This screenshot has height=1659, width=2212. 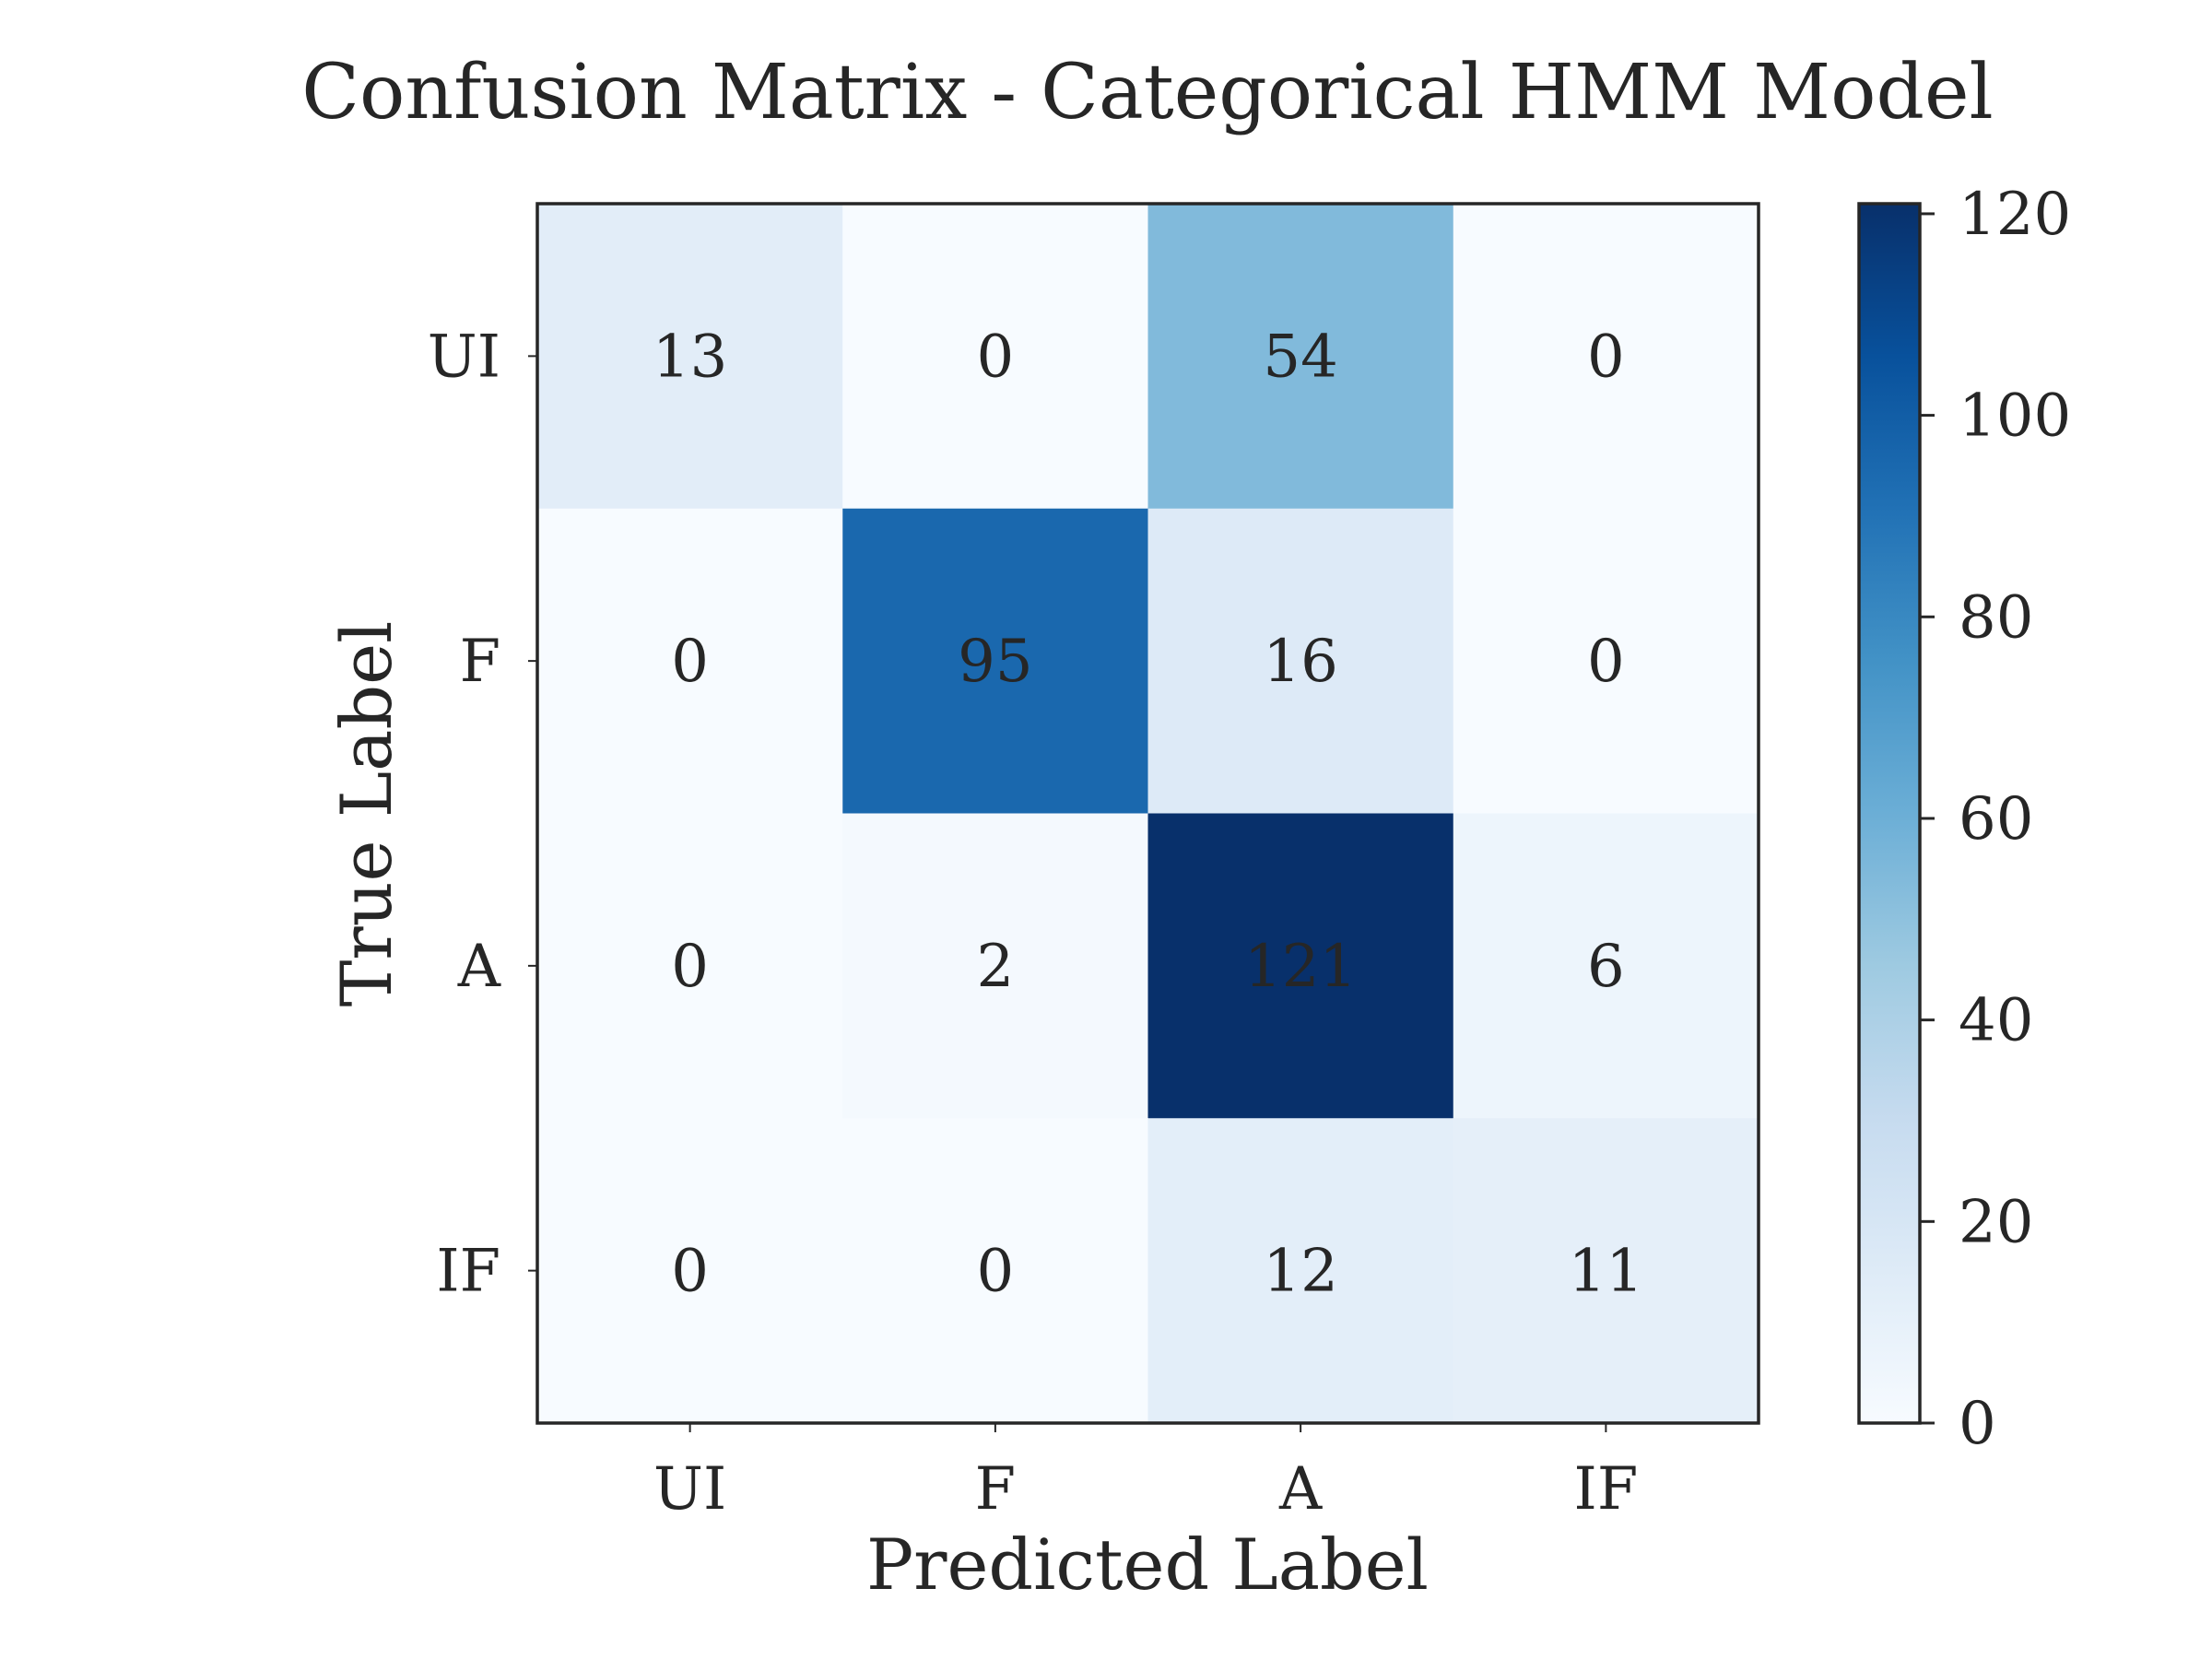 I want to click on colorbar-tick-label: 120, so click(x=2015, y=215).